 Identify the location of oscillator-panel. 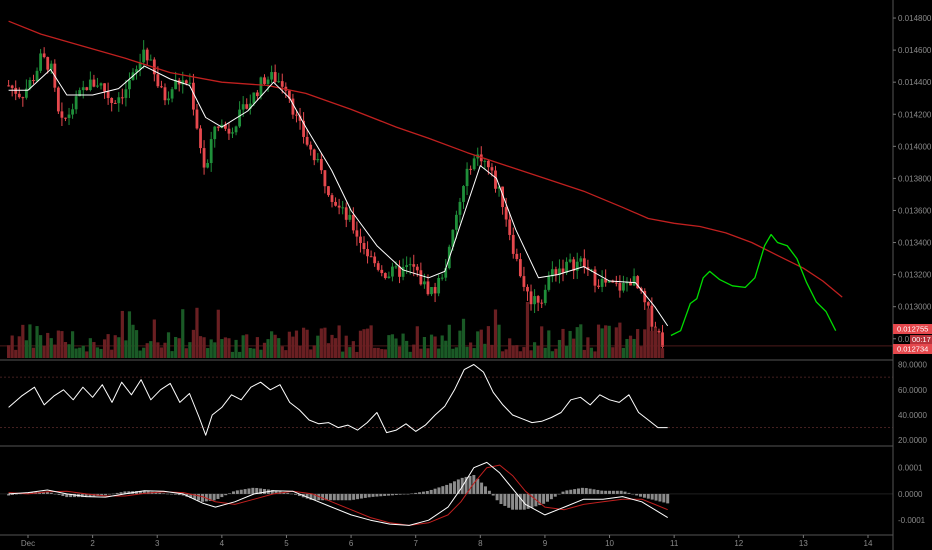
(446, 400).